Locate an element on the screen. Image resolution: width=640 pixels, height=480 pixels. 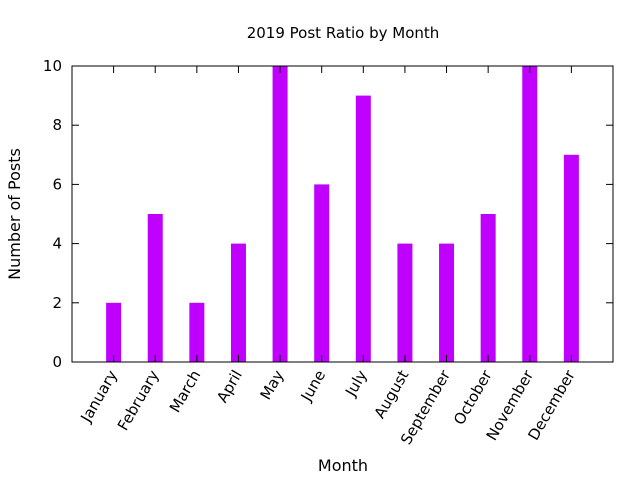
bar-june is located at coordinates (322, 273).